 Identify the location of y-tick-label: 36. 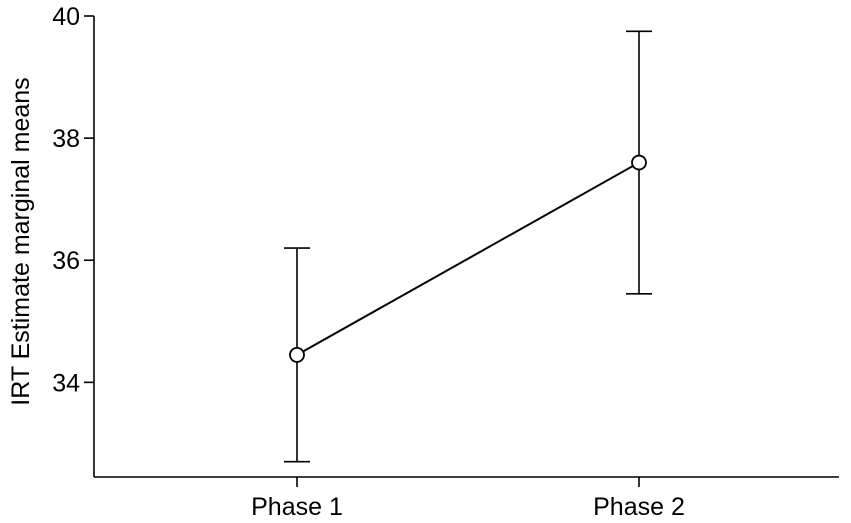
(66, 261).